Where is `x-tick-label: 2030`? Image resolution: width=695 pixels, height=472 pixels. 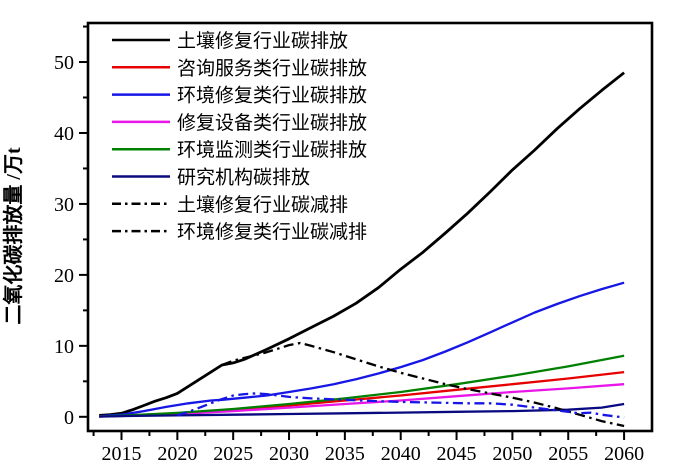 x-tick-label: 2030 is located at coordinates (289, 454).